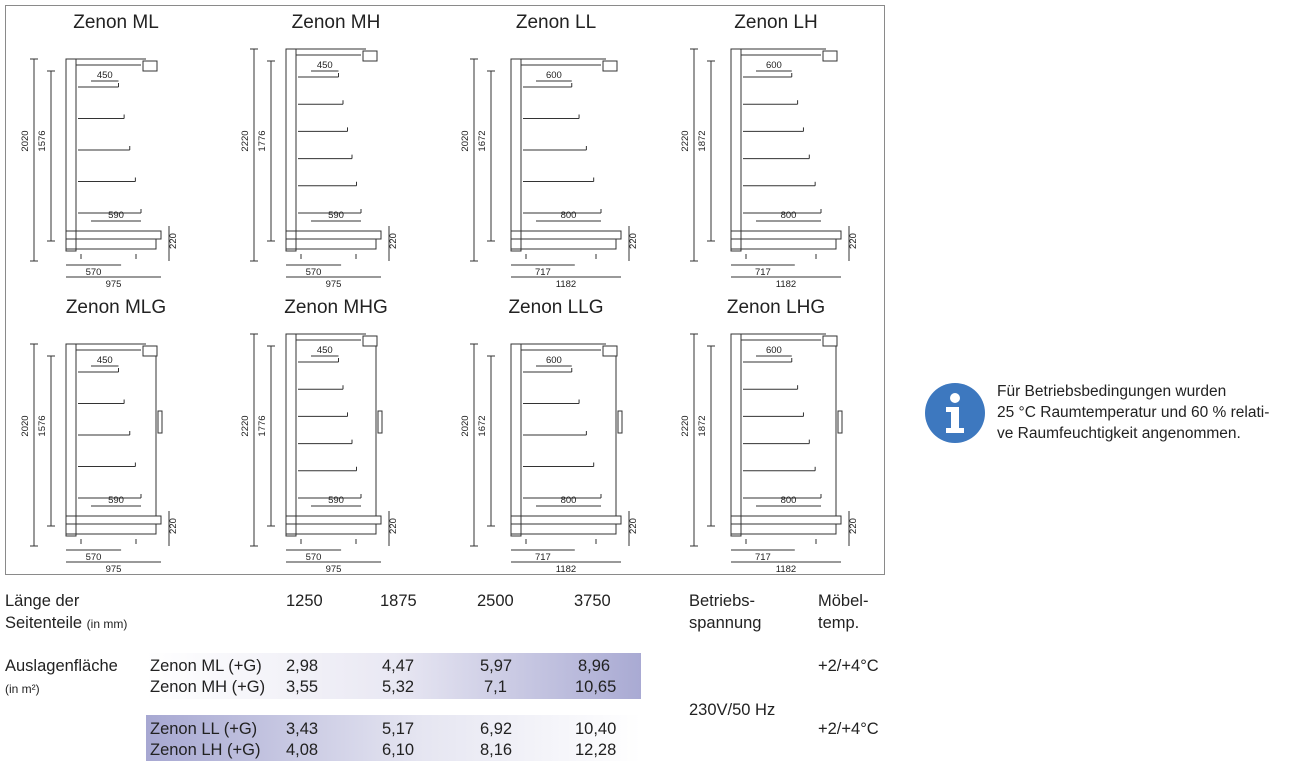 This screenshot has width=1314, height=768. What do you see at coordinates (732, 710) in the screenshot?
I see `voltage-value: 230V/50 Hz` at bounding box center [732, 710].